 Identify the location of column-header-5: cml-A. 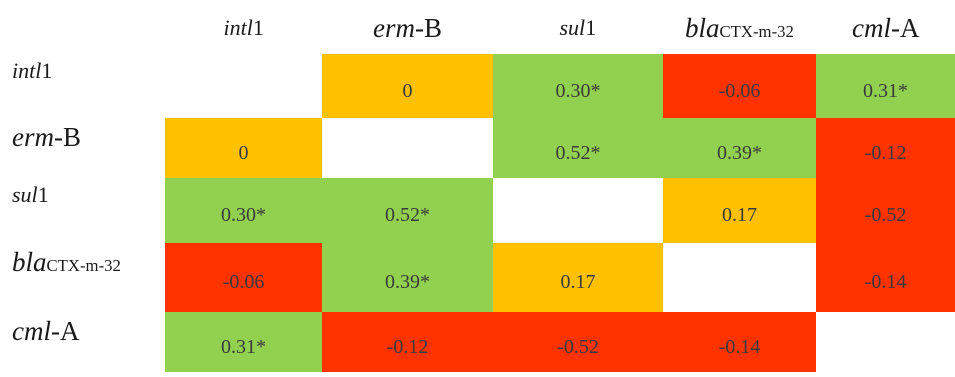
(886, 27).